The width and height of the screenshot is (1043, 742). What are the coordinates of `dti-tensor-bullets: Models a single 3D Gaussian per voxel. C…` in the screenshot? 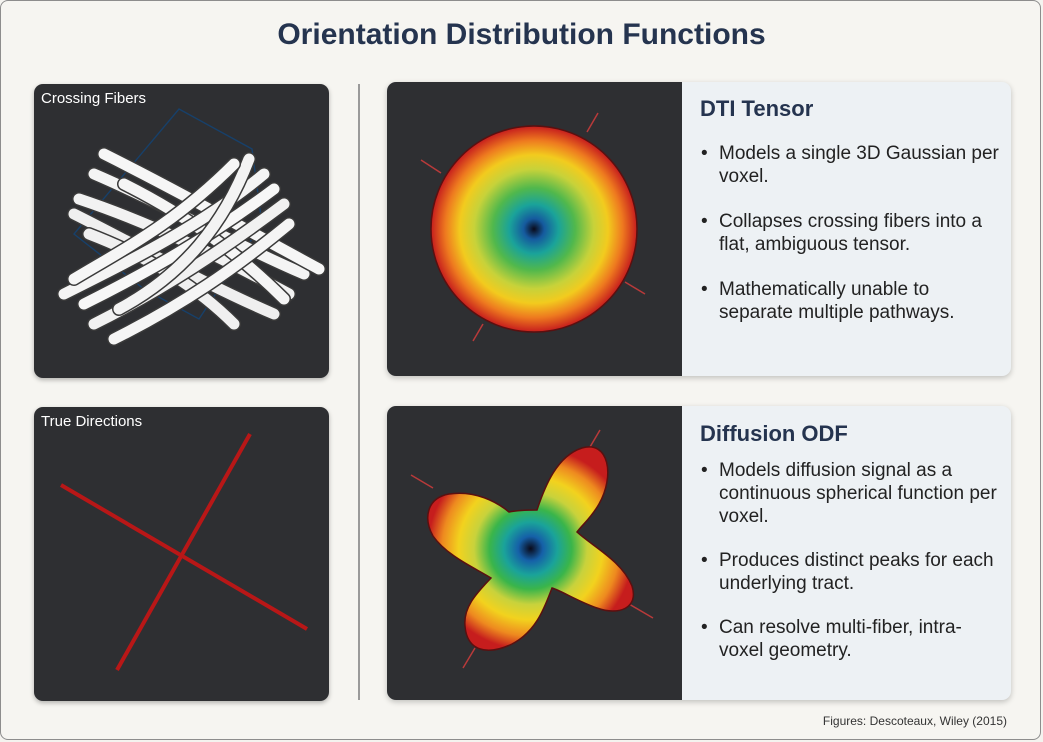 It's located at (851, 233).